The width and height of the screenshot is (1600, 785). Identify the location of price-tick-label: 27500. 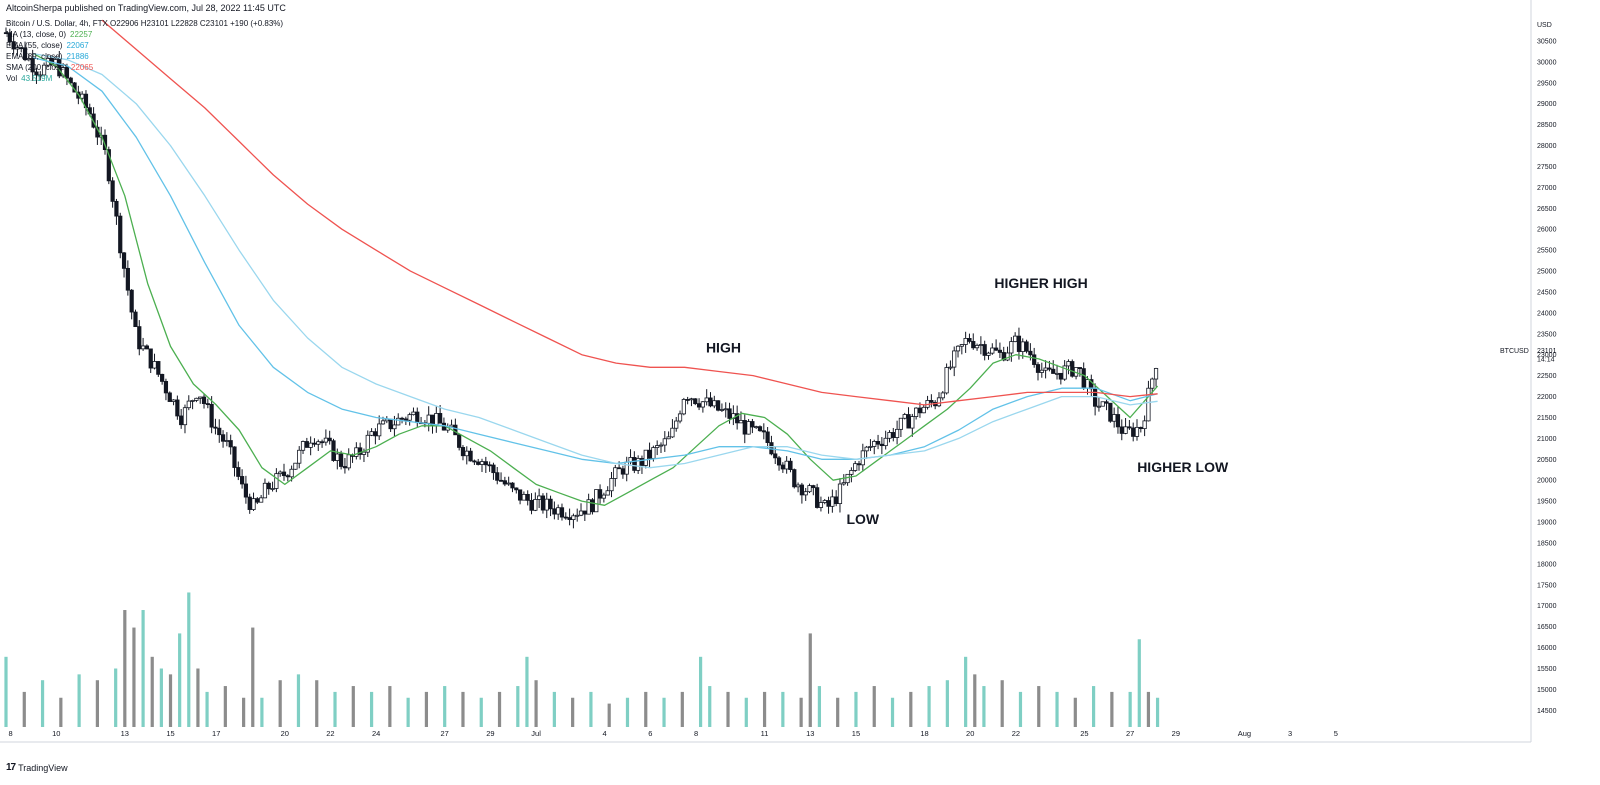
(1547, 167).